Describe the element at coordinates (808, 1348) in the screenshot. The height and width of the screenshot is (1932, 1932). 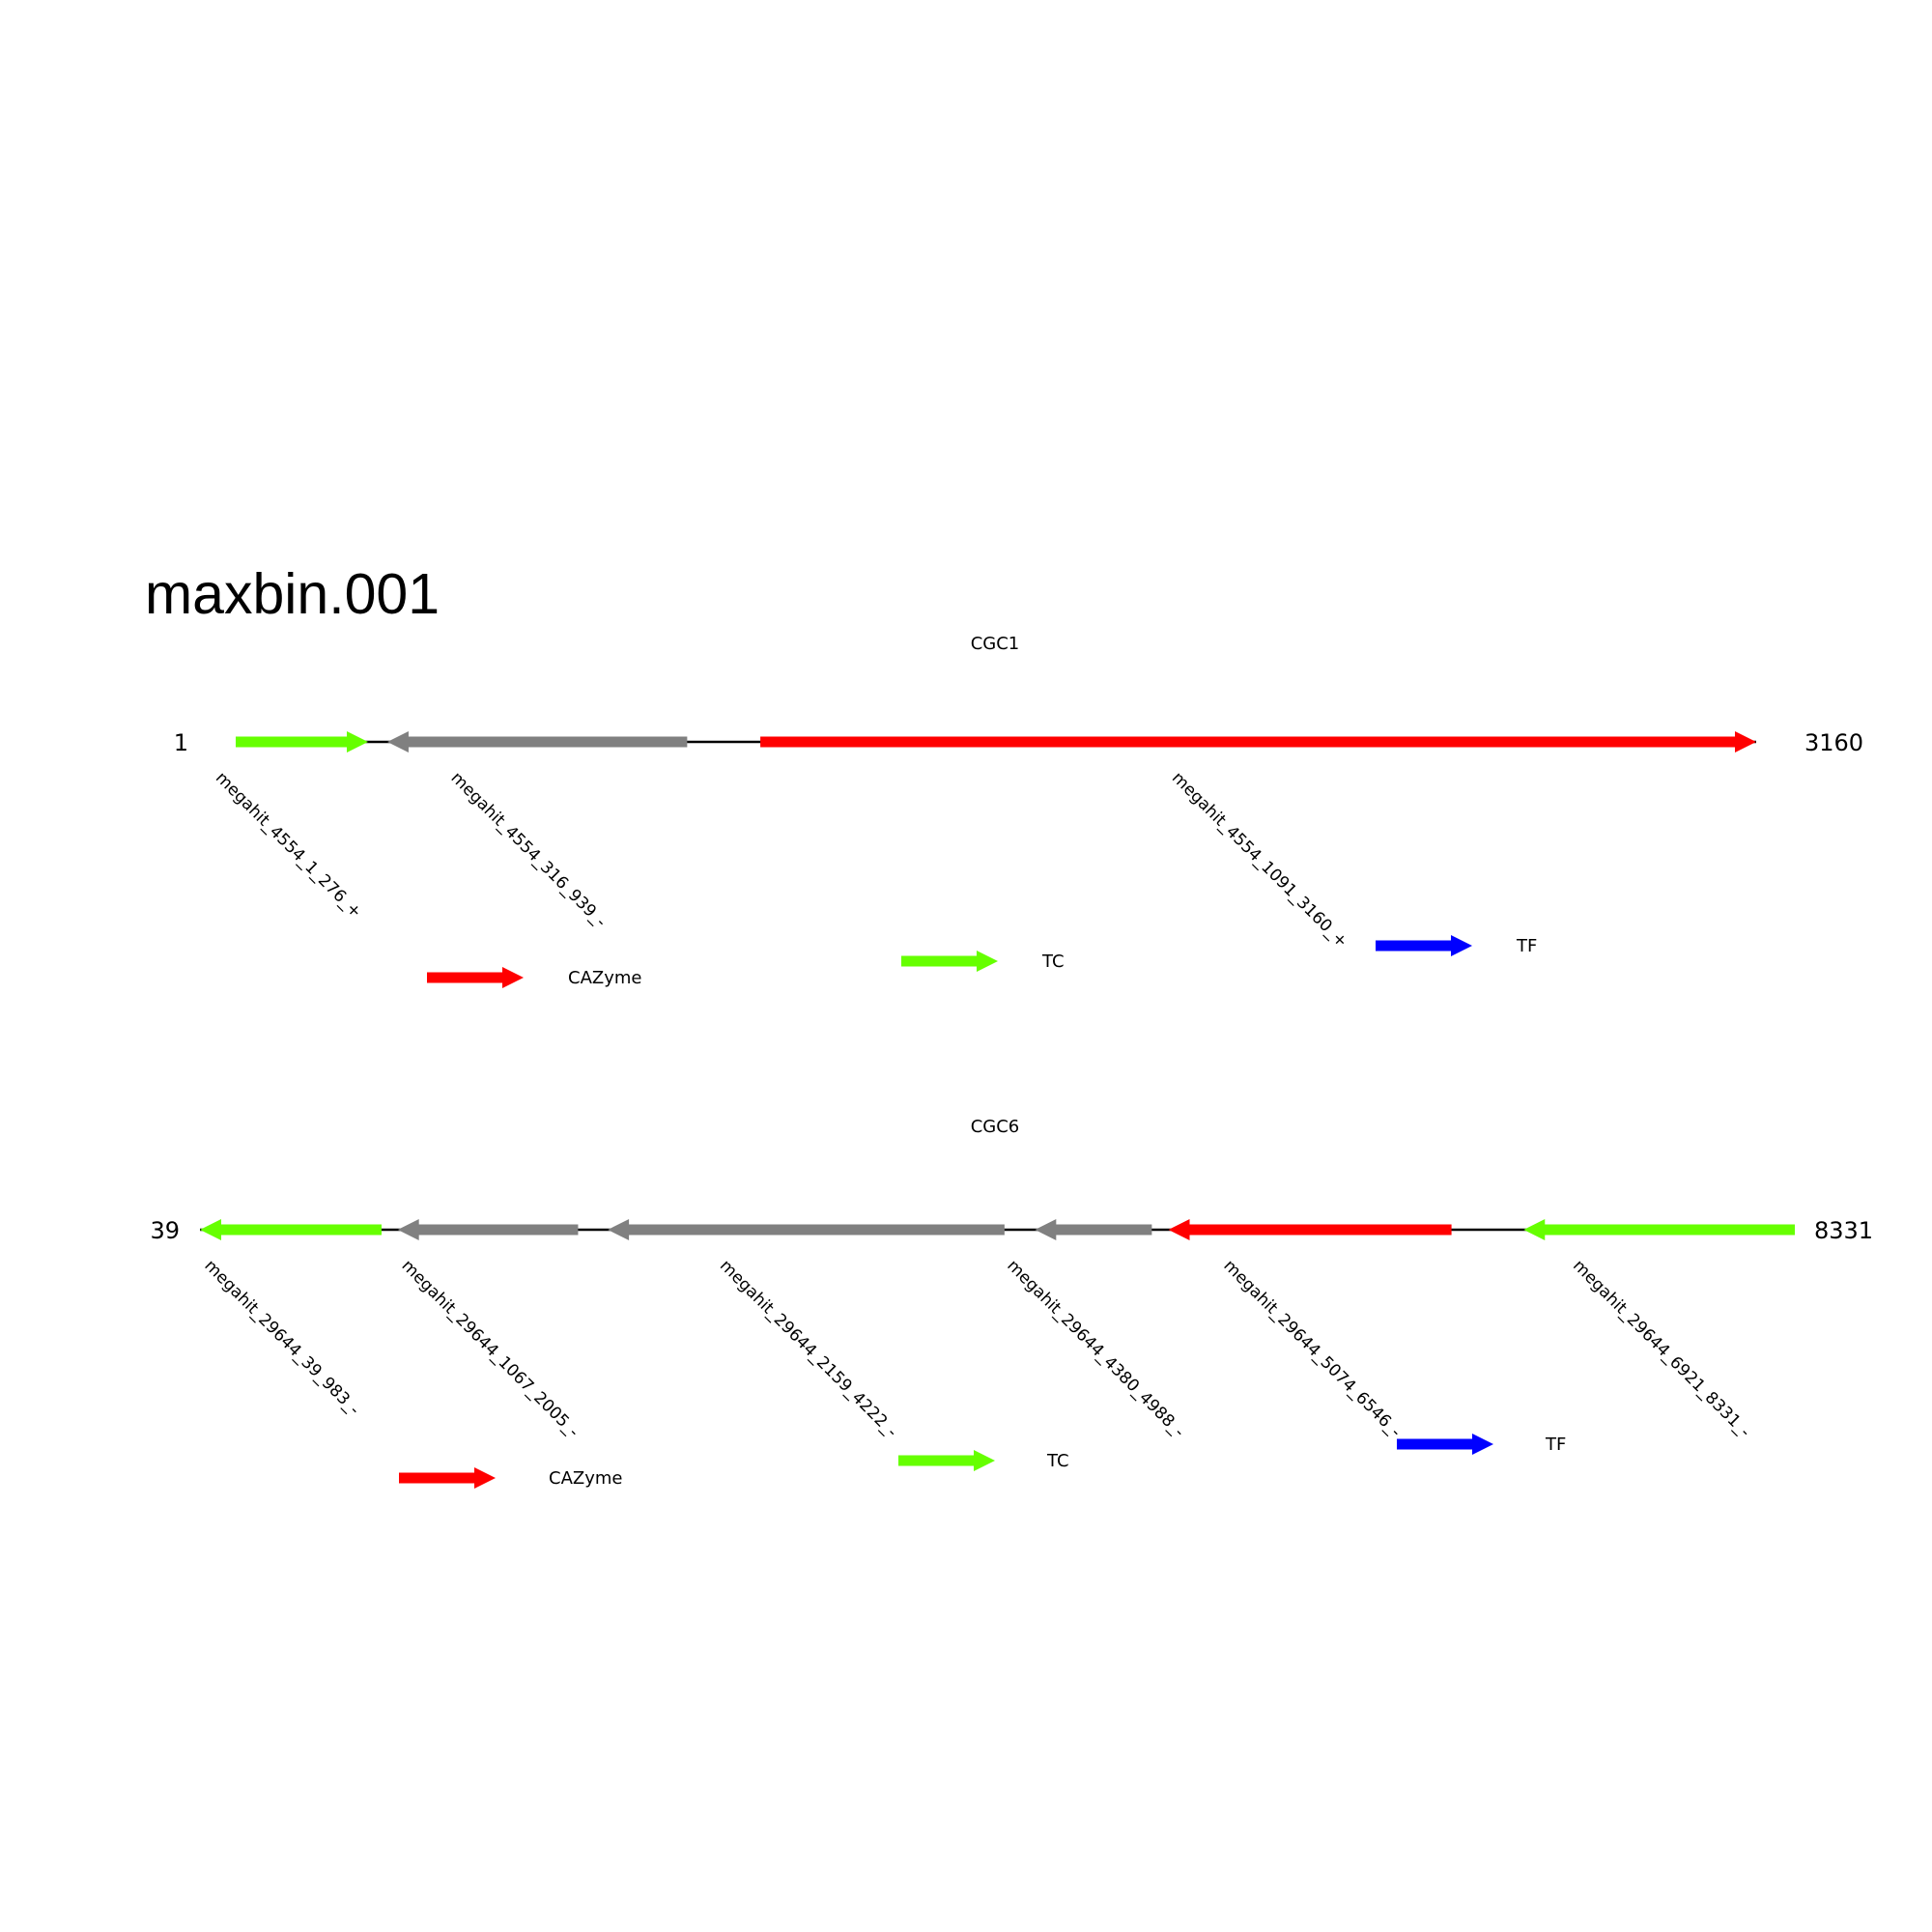
I see `gene-label: megahit_29644_2159_4222_-` at that location.